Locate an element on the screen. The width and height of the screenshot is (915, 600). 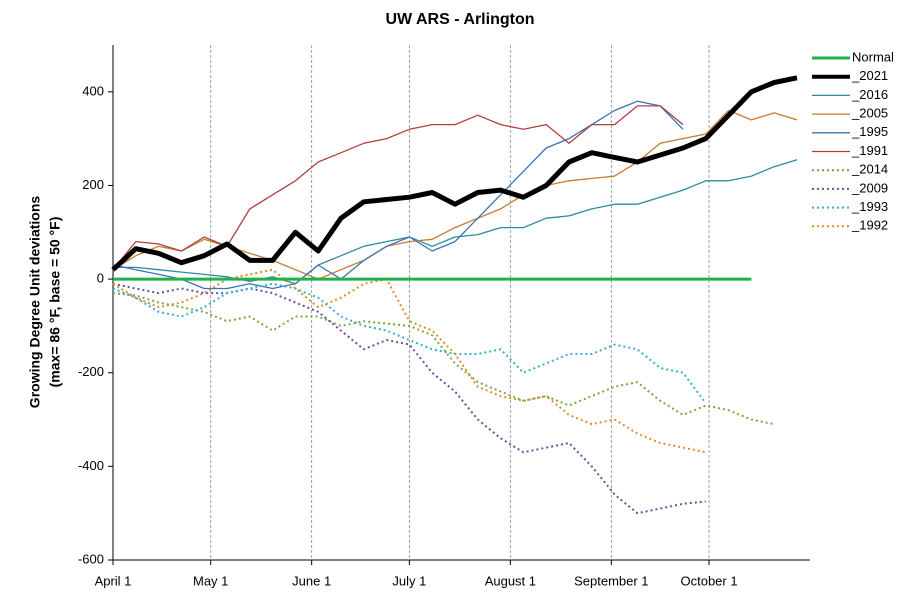
legend-label: _2009 is located at coordinates (869, 187).